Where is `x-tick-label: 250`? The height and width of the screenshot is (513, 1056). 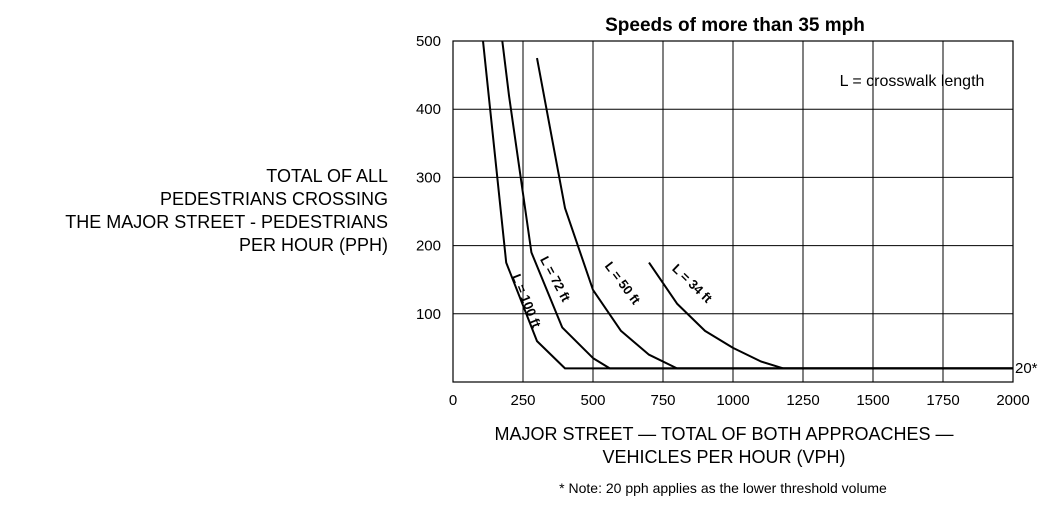
x-tick-label: 250 is located at coordinates (522, 400).